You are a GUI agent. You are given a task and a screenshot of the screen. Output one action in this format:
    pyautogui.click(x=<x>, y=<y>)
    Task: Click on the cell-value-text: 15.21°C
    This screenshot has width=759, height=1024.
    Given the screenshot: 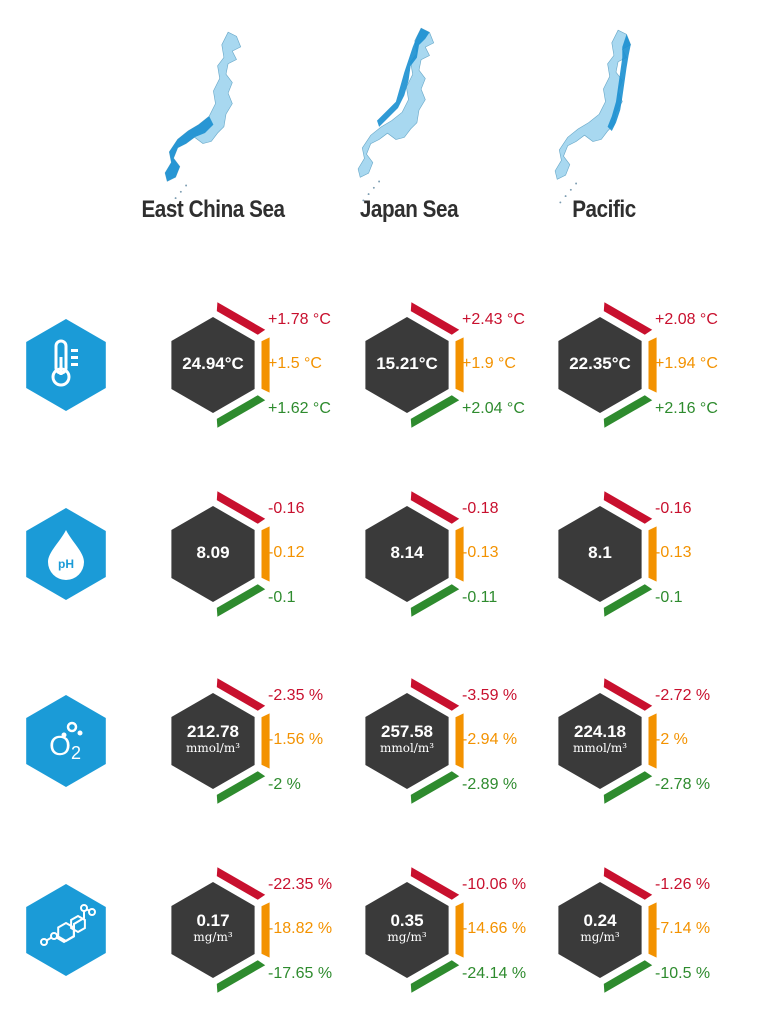 What is the action you would take?
    pyautogui.click(x=407, y=363)
    